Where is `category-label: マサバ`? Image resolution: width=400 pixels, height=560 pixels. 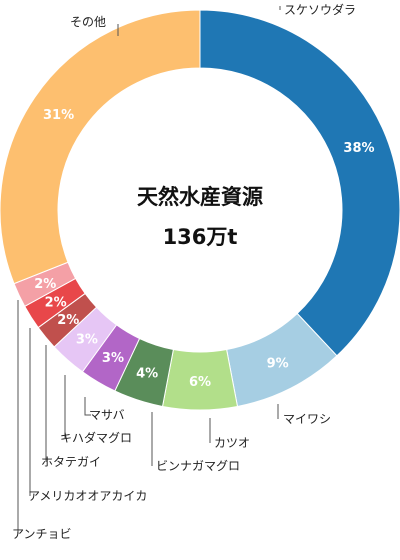
category-label: マサバ is located at coordinates (107, 415).